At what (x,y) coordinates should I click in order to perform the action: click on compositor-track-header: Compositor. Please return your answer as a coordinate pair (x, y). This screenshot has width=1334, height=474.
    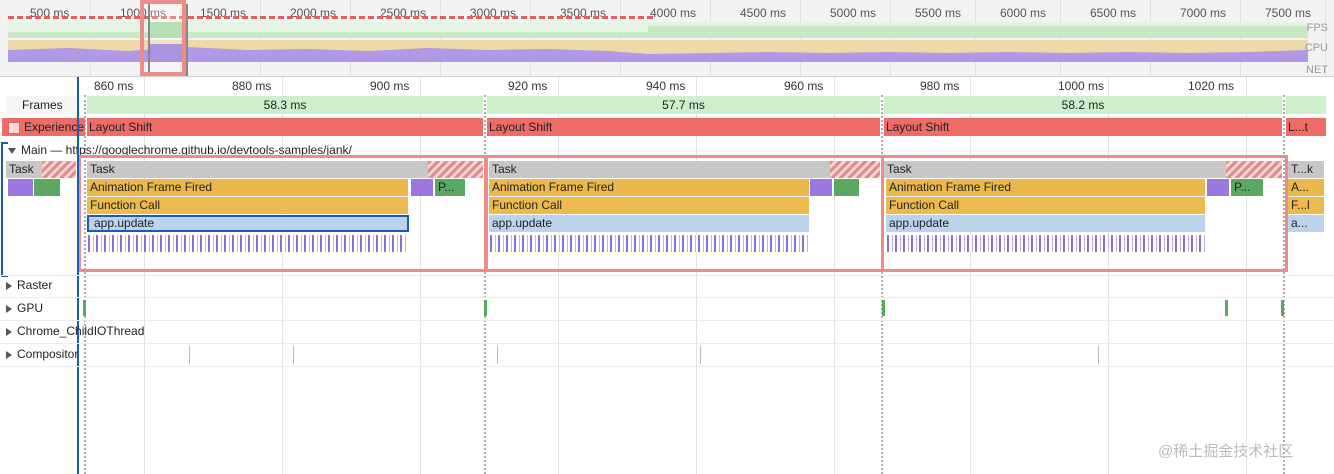
    Looking at the image, I should click on (42, 354).